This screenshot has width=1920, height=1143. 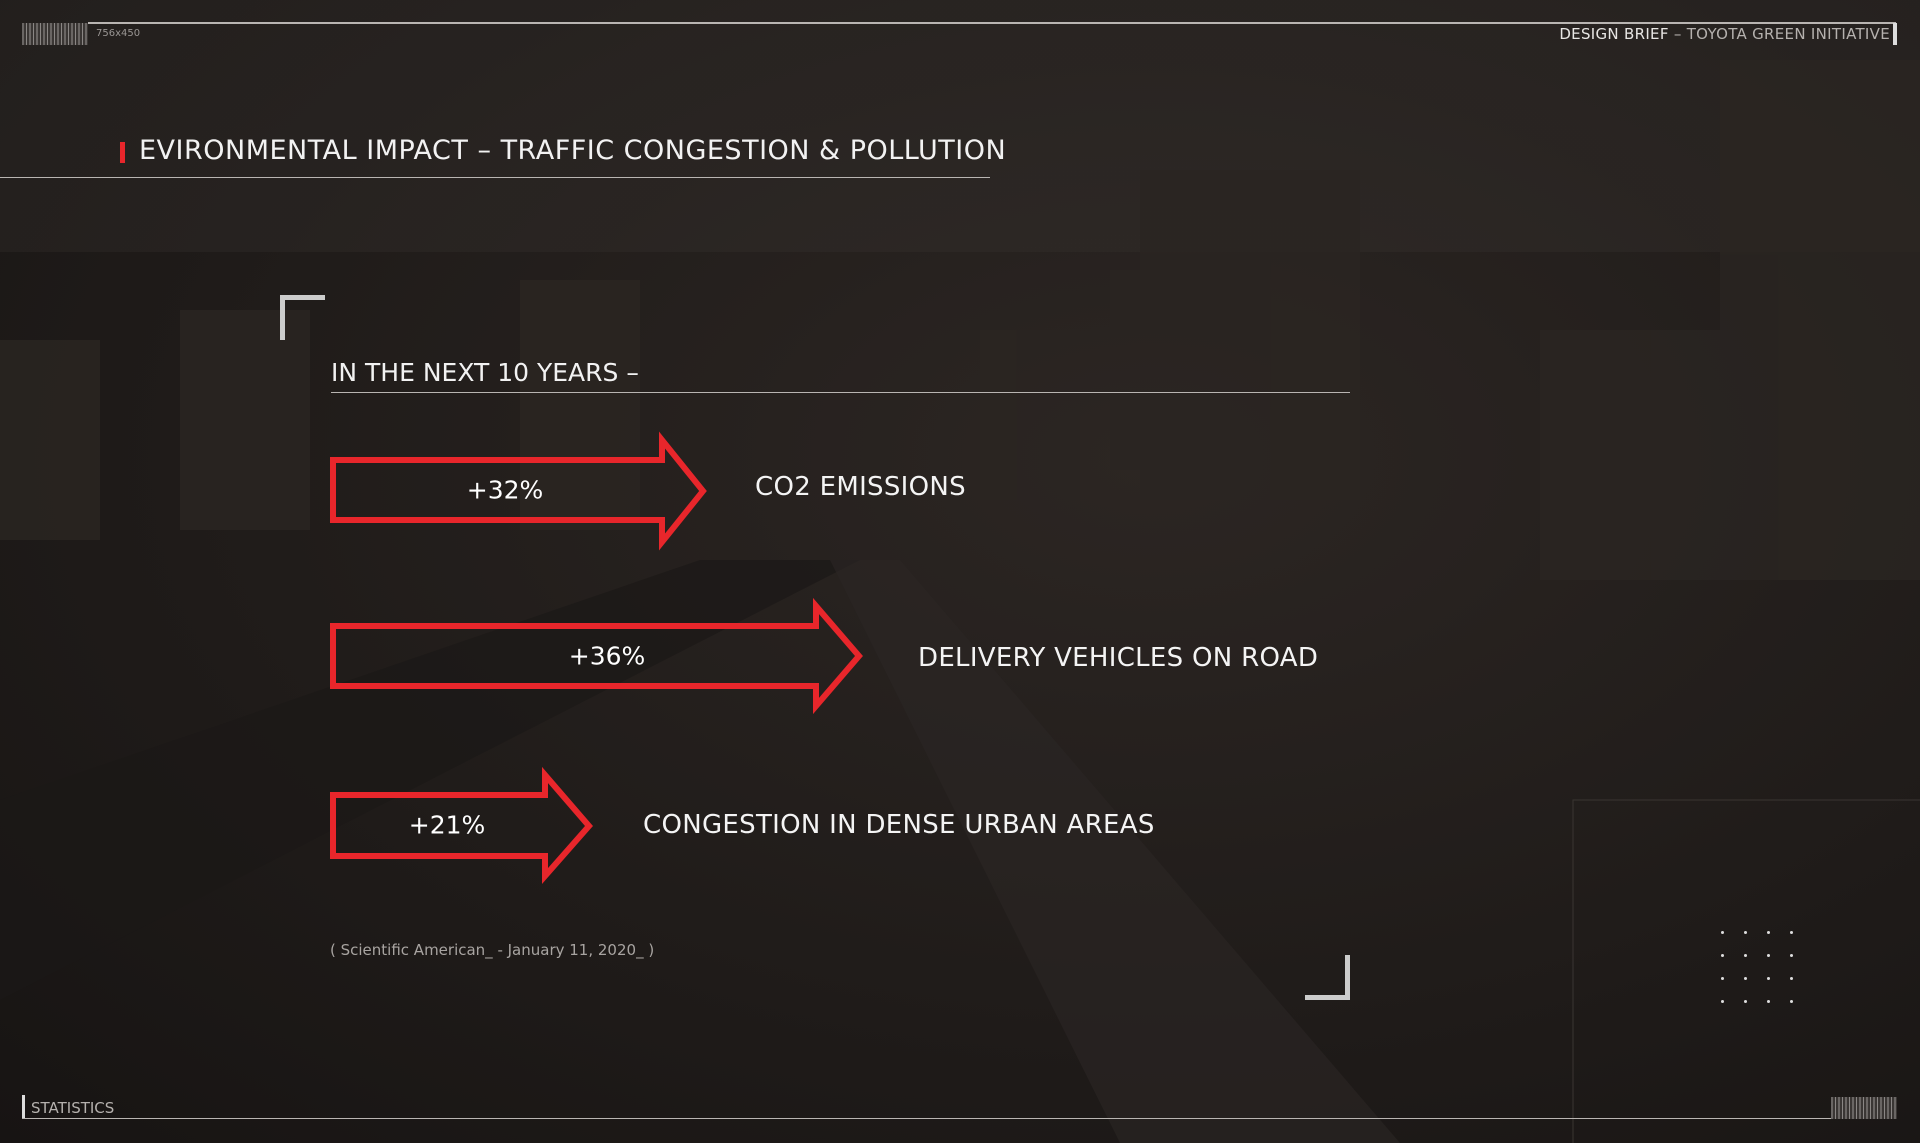 What do you see at coordinates (899, 825) in the screenshot?
I see `stat-label-congestion: CONGESTION IN DENSE URBAN AREAS` at bounding box center [899, 825].